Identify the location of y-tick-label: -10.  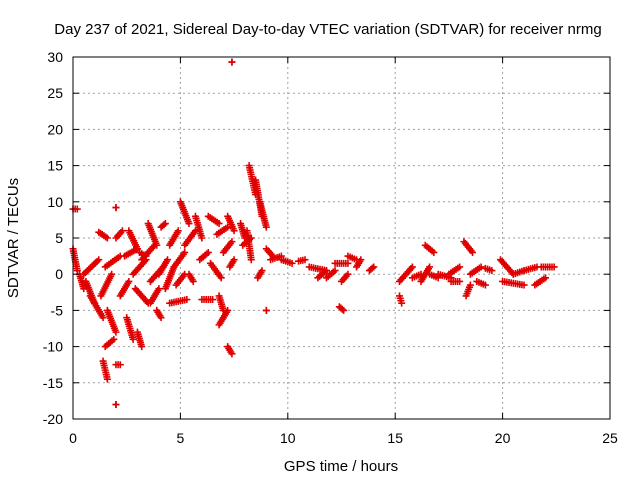
(53, 347).